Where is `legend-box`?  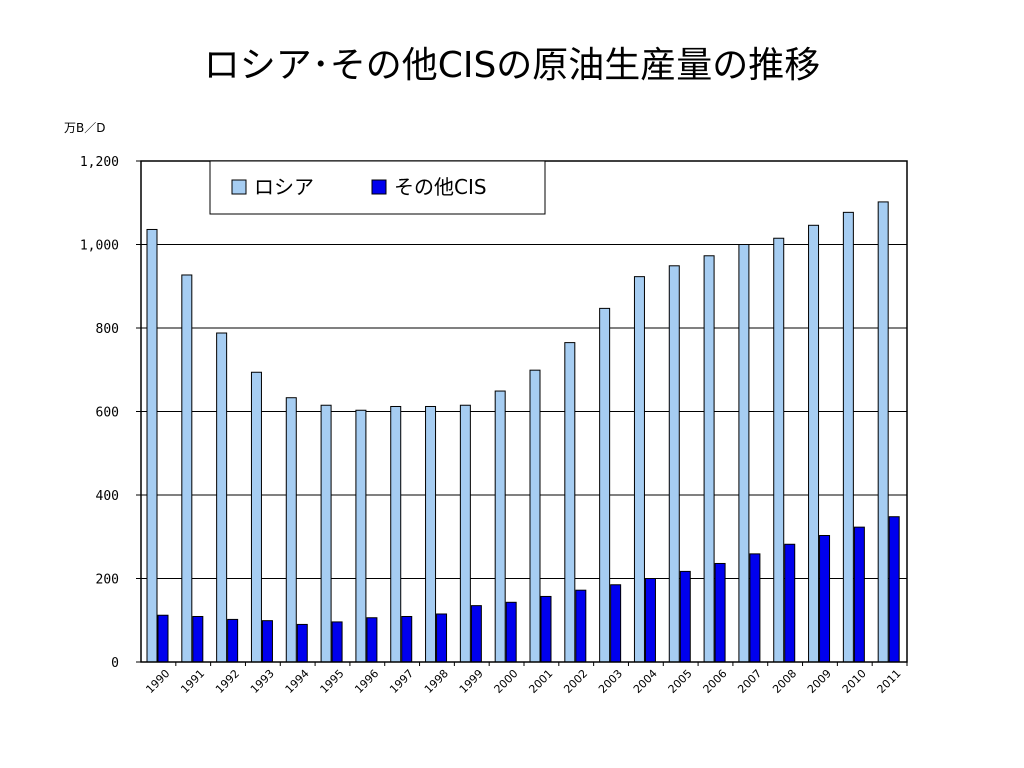 legend-box is located at coordinates (377, 187).